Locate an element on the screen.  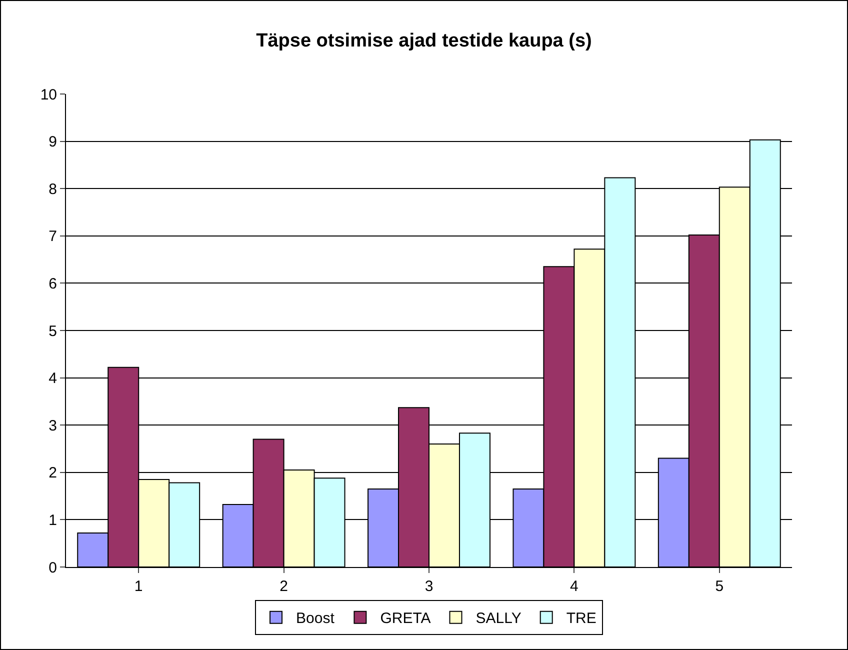
y-tick-label: 5 is located at coordinates (52, 331).